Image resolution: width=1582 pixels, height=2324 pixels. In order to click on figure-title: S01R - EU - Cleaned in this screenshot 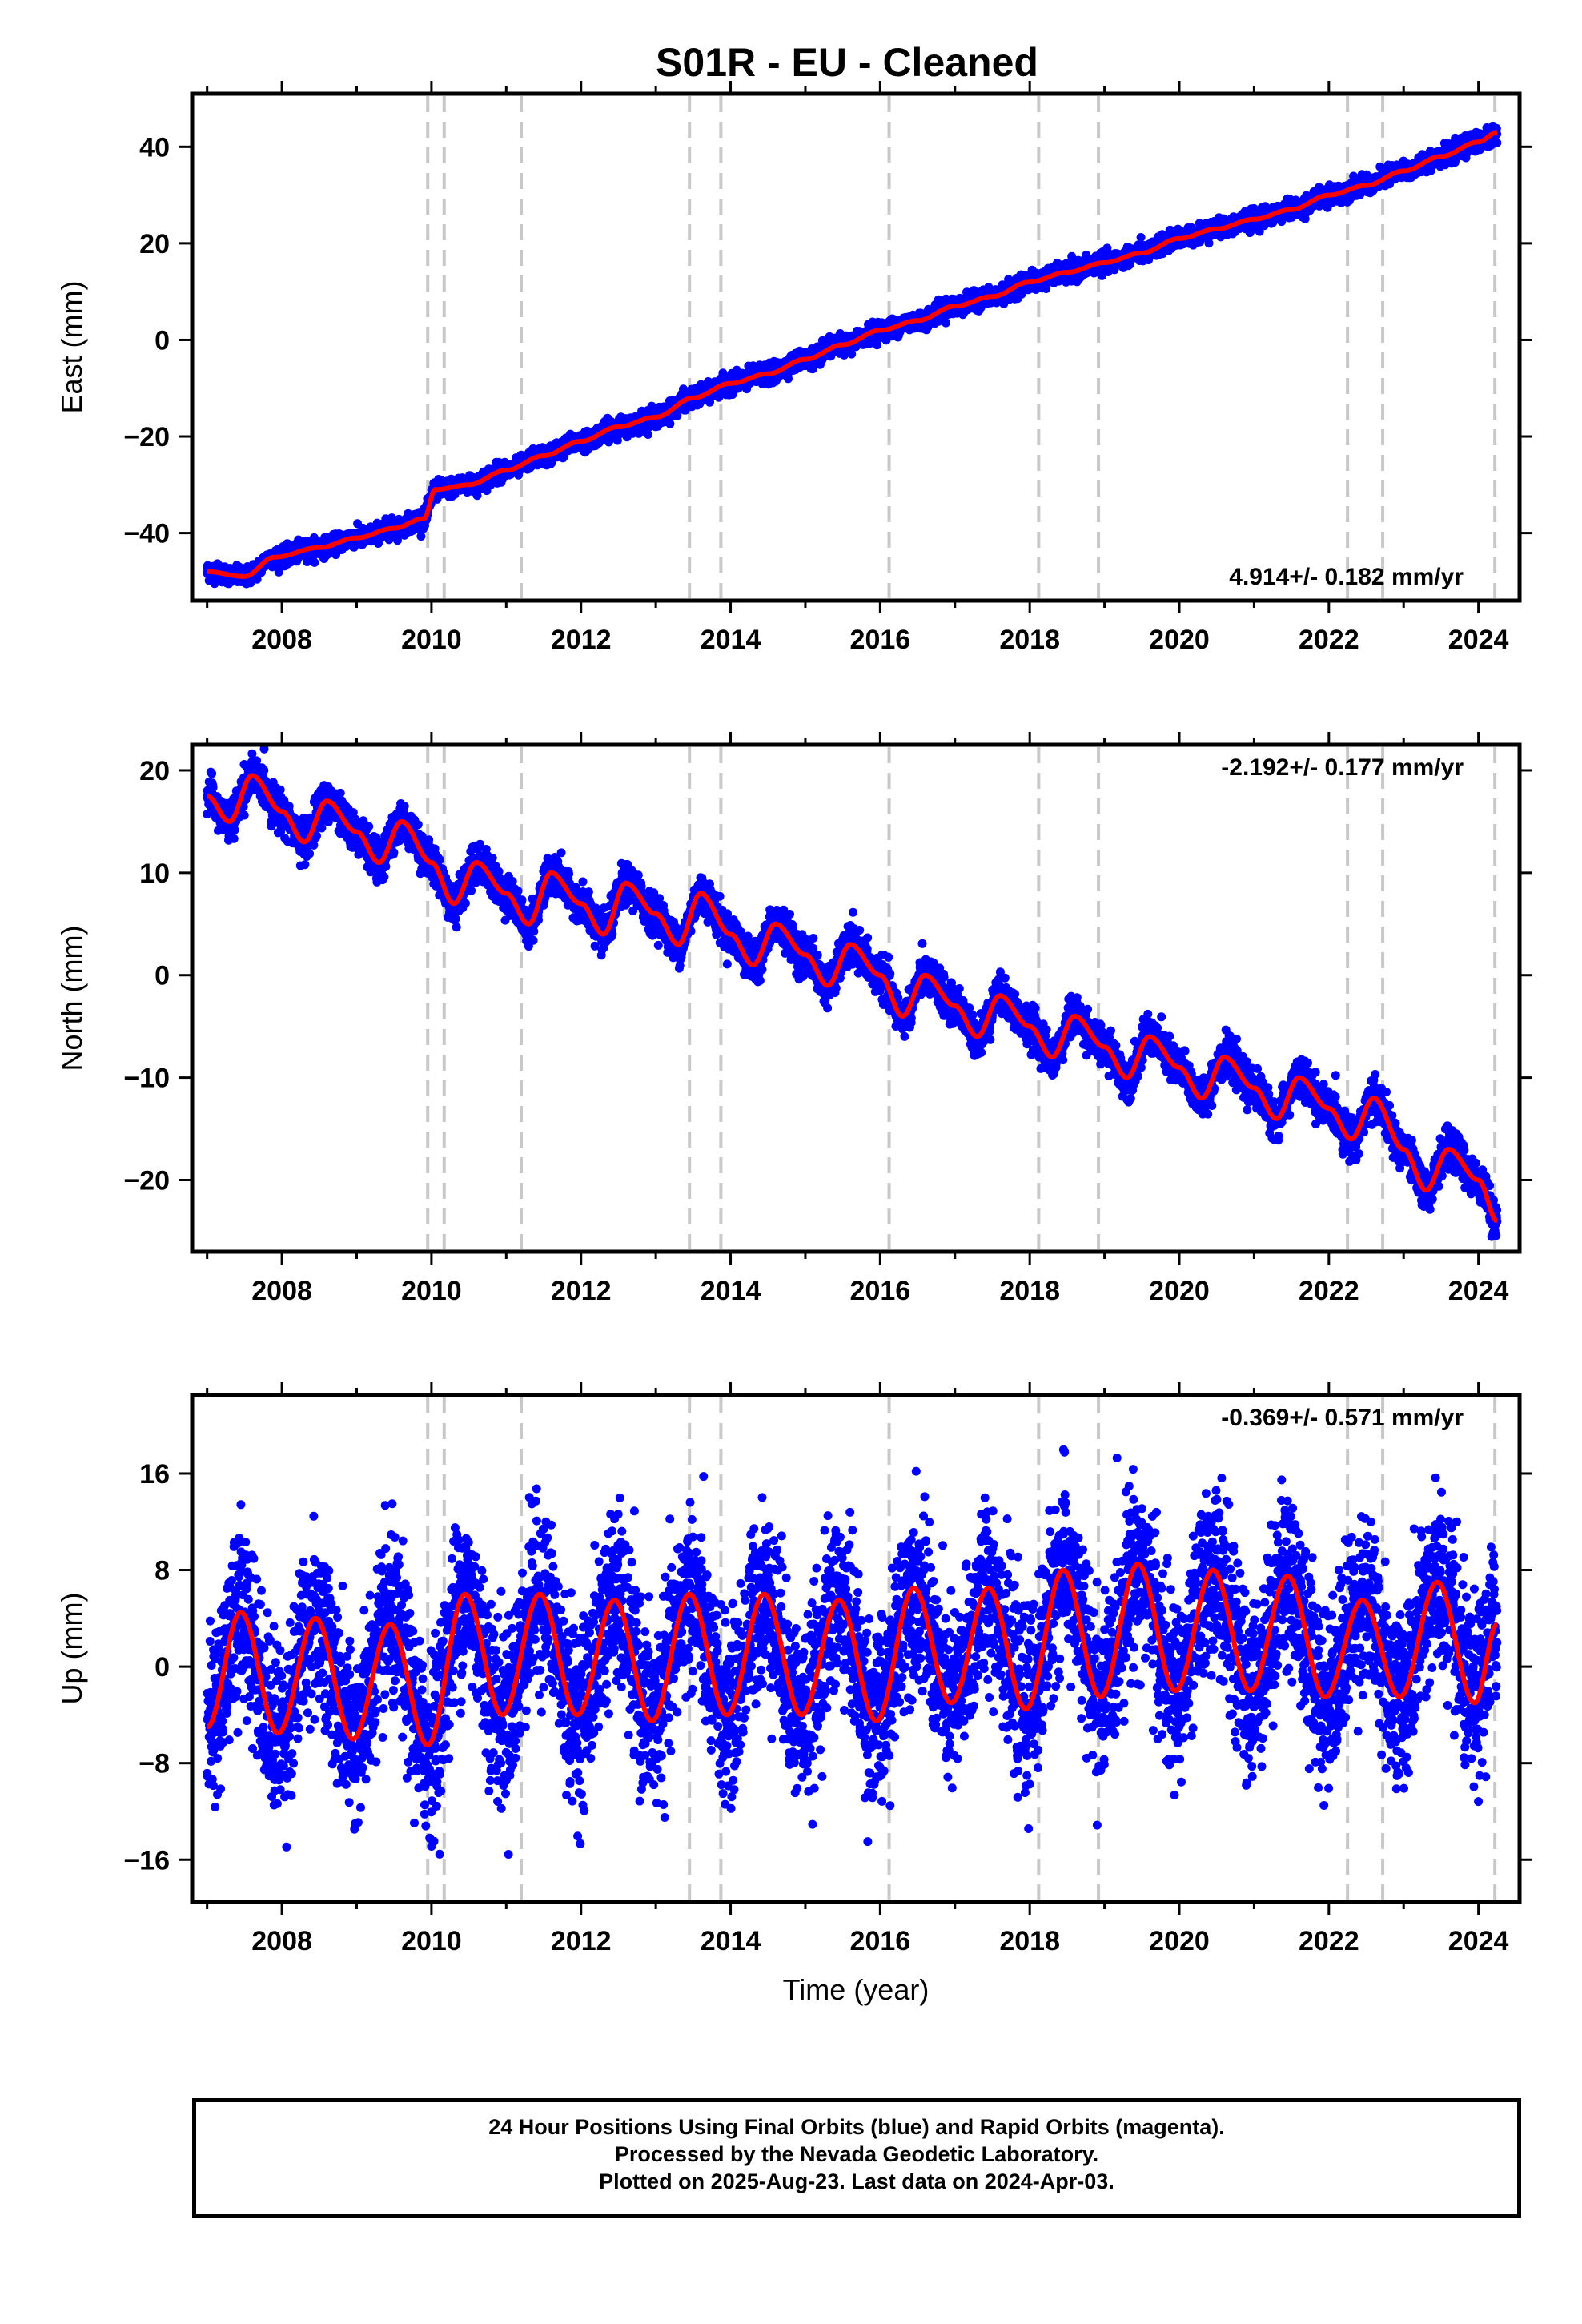, I will do `click(847, 62)`.